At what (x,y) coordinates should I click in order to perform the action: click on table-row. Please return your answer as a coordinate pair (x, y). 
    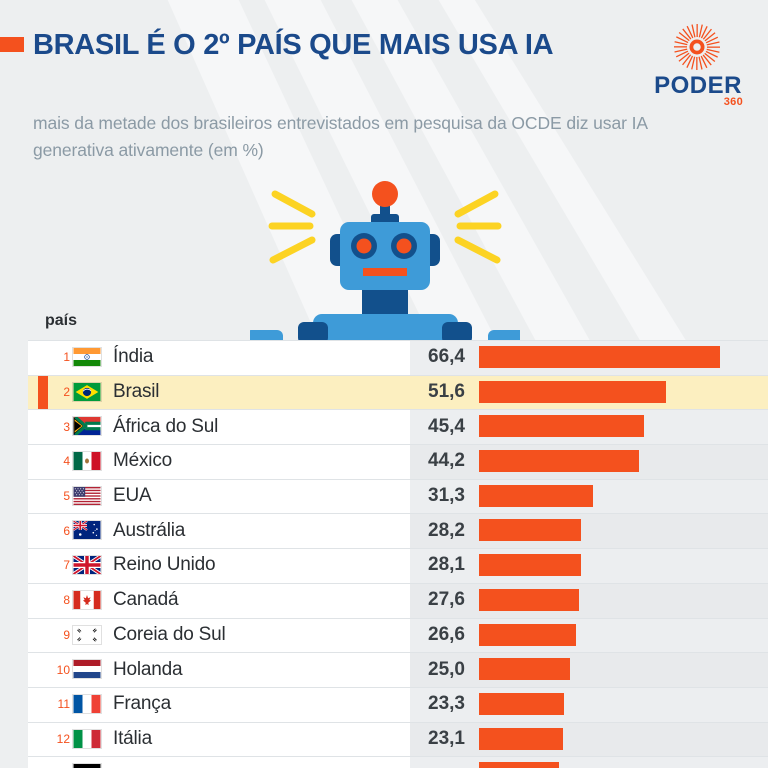
    Looking at the image, I should click on (384, 762).